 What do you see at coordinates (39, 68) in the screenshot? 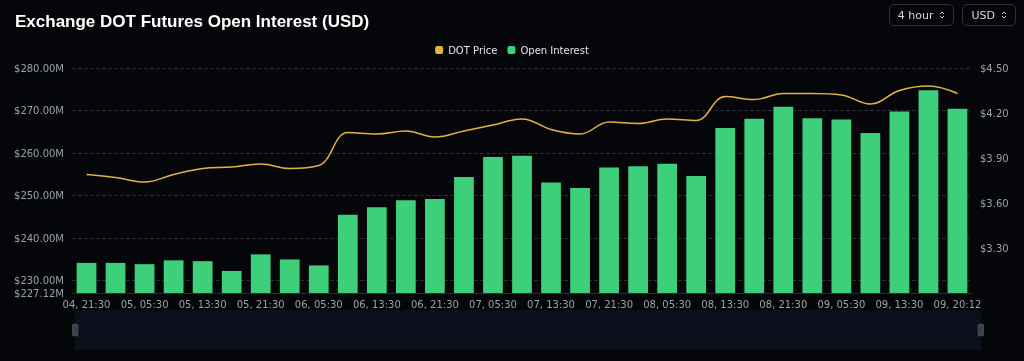
I see `y-tick-label: $280.00M` at bounding box center [39, 68].